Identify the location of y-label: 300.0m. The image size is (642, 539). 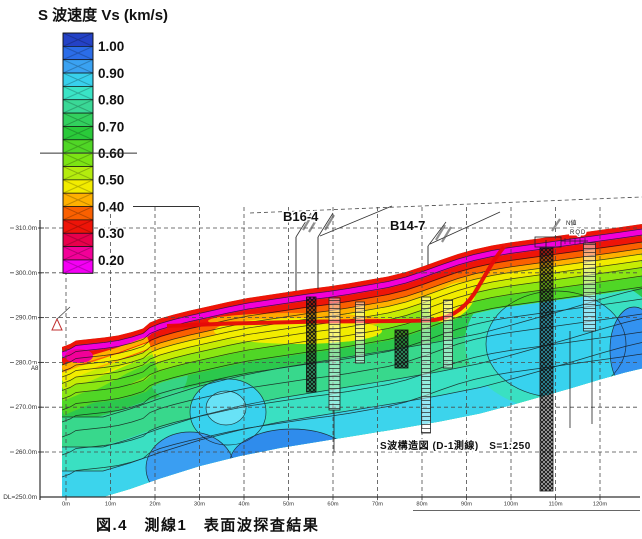
(26, 273).